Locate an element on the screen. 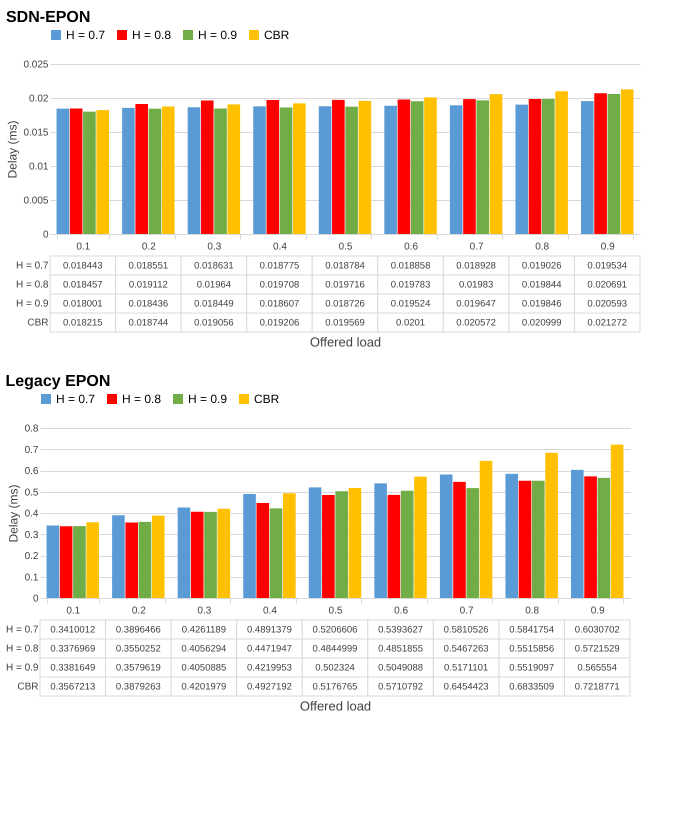 The width and height of the screenshot is (683, 832). y-tick-label: 0.025 is located at coordinates (36, 65).